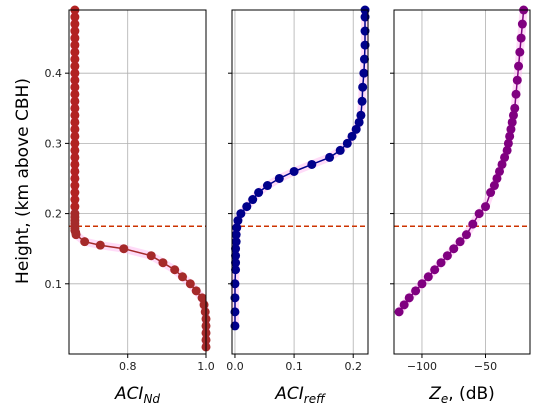 The height and width of the screenshot is (408, 550). I want to click on x-tick-label: 1.0, so click(206, 366).